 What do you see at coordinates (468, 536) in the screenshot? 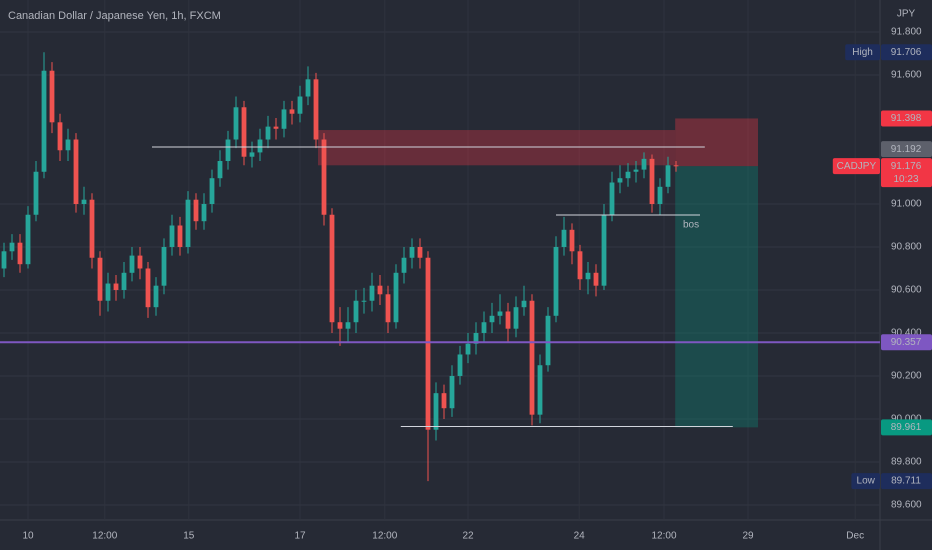
I see `x-tick-label: 22` at bounding box center [468, 536].